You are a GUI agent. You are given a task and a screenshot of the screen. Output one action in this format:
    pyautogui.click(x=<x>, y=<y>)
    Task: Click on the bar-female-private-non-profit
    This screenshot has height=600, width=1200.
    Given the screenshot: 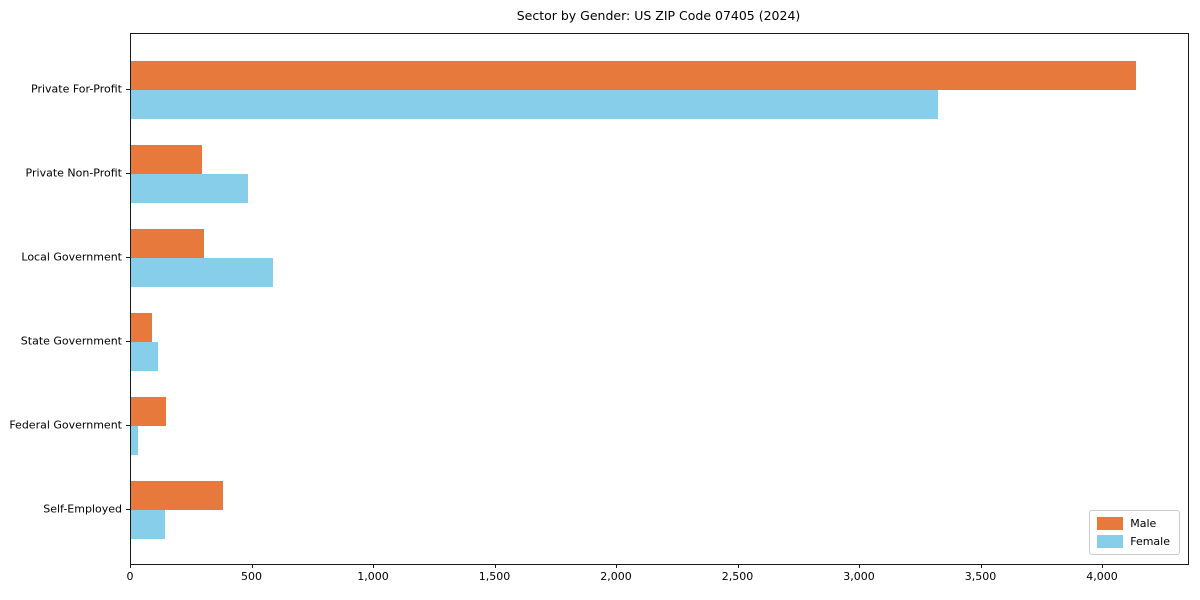 What is the action you would take?
    pyautogui.click(x=189, y=188)
    